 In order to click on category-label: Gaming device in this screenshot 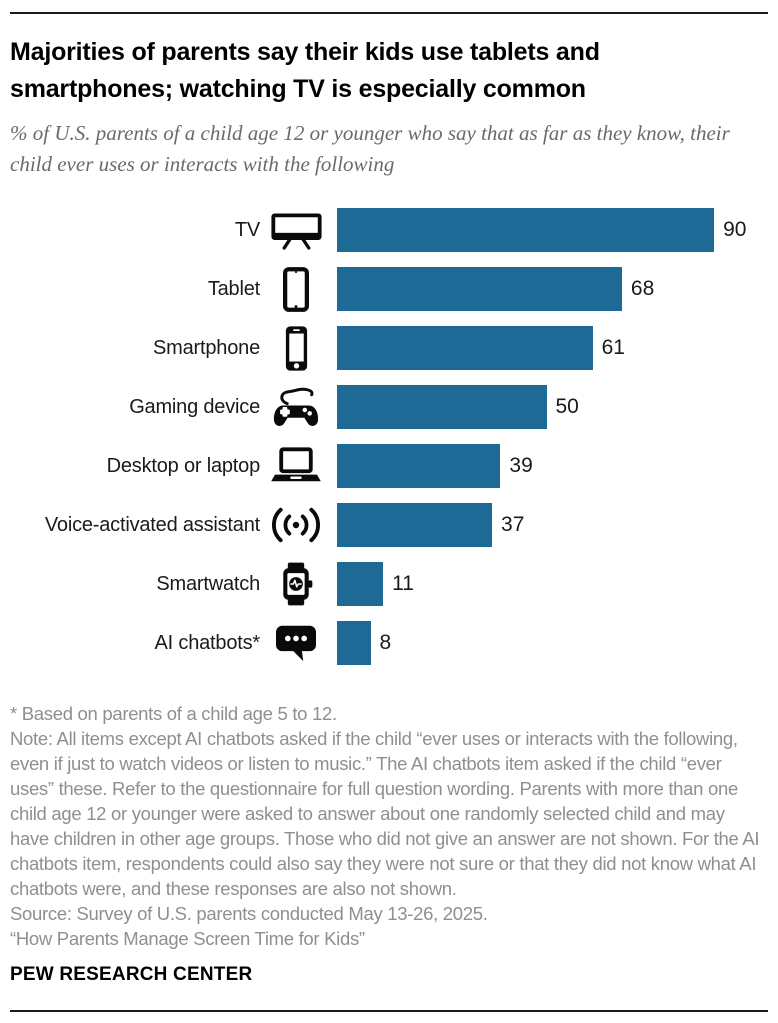, I will do `click(194, 406)`.